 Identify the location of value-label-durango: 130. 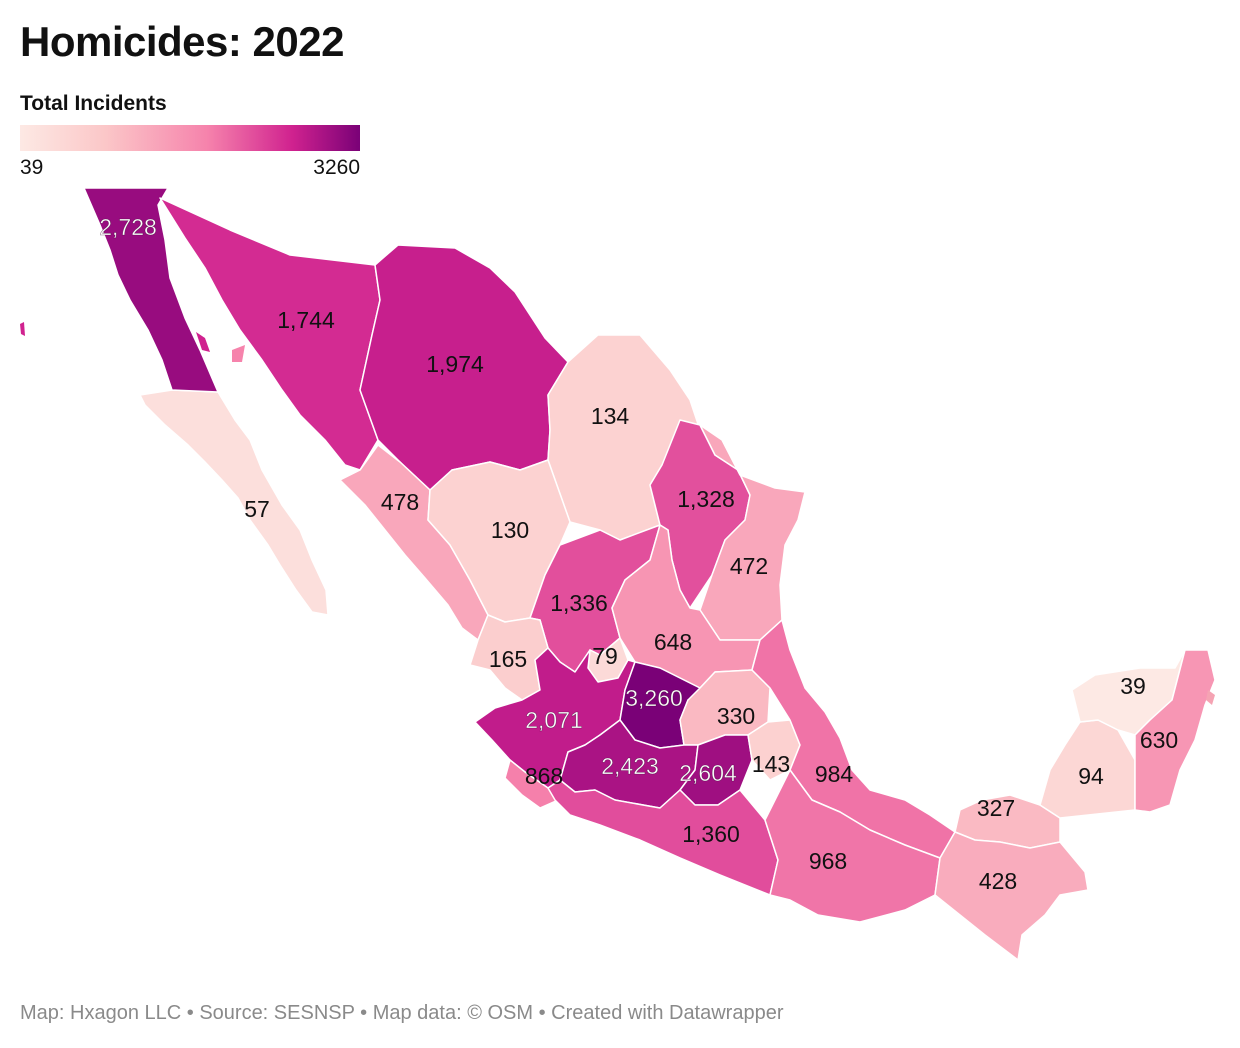
(510, 530).